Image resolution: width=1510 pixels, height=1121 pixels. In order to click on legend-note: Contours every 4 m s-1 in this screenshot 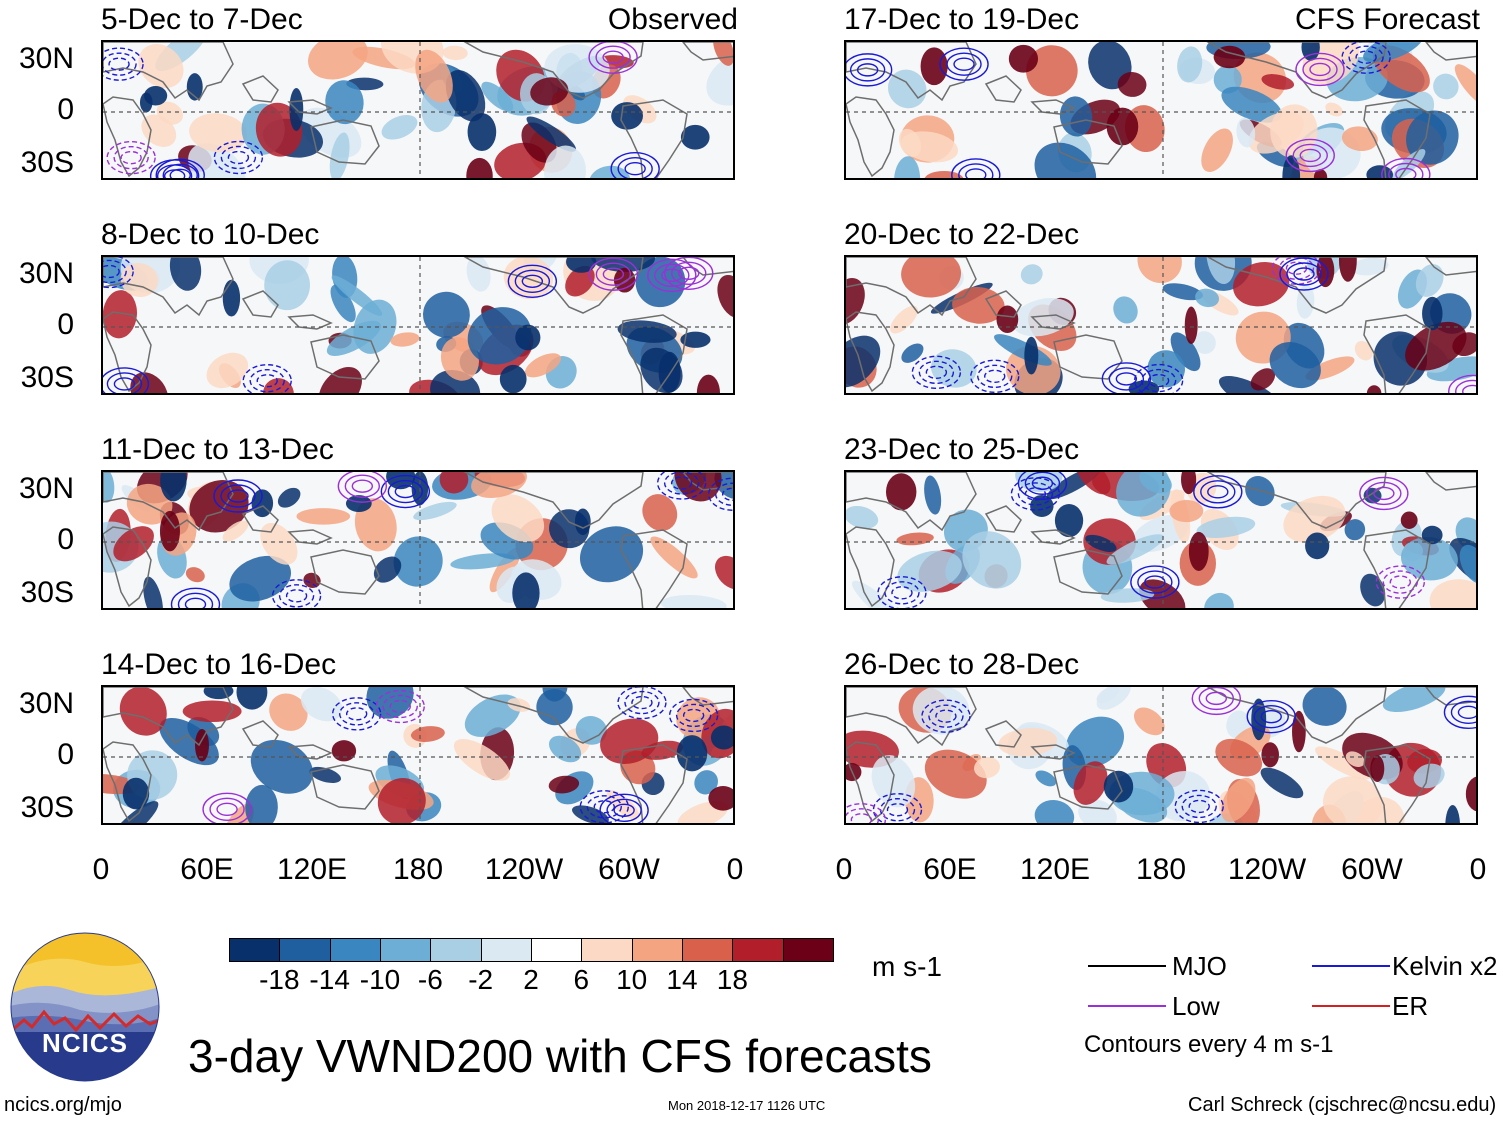, I will do `click(1209, 1044)`.